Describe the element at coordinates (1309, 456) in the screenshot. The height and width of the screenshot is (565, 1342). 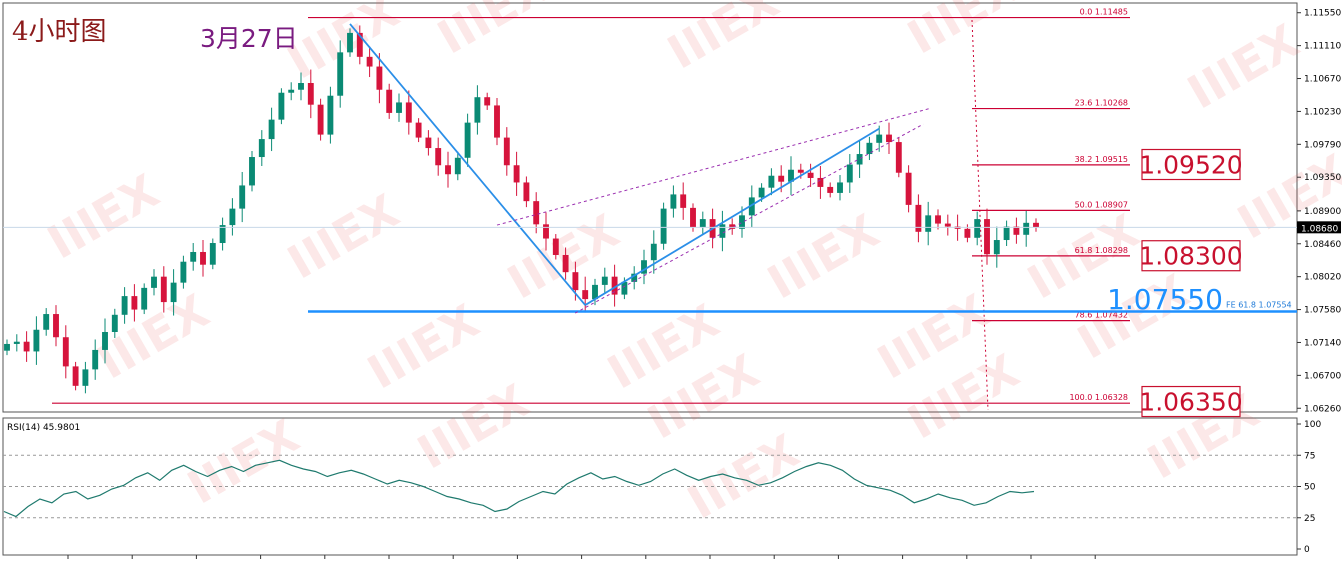
I see `rsi-tick-label: 75` at that location.